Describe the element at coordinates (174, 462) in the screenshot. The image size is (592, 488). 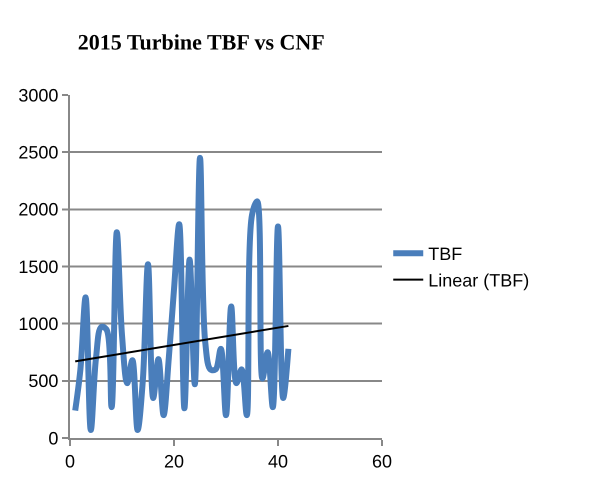
I see `x-tick-label: 20` at that location.